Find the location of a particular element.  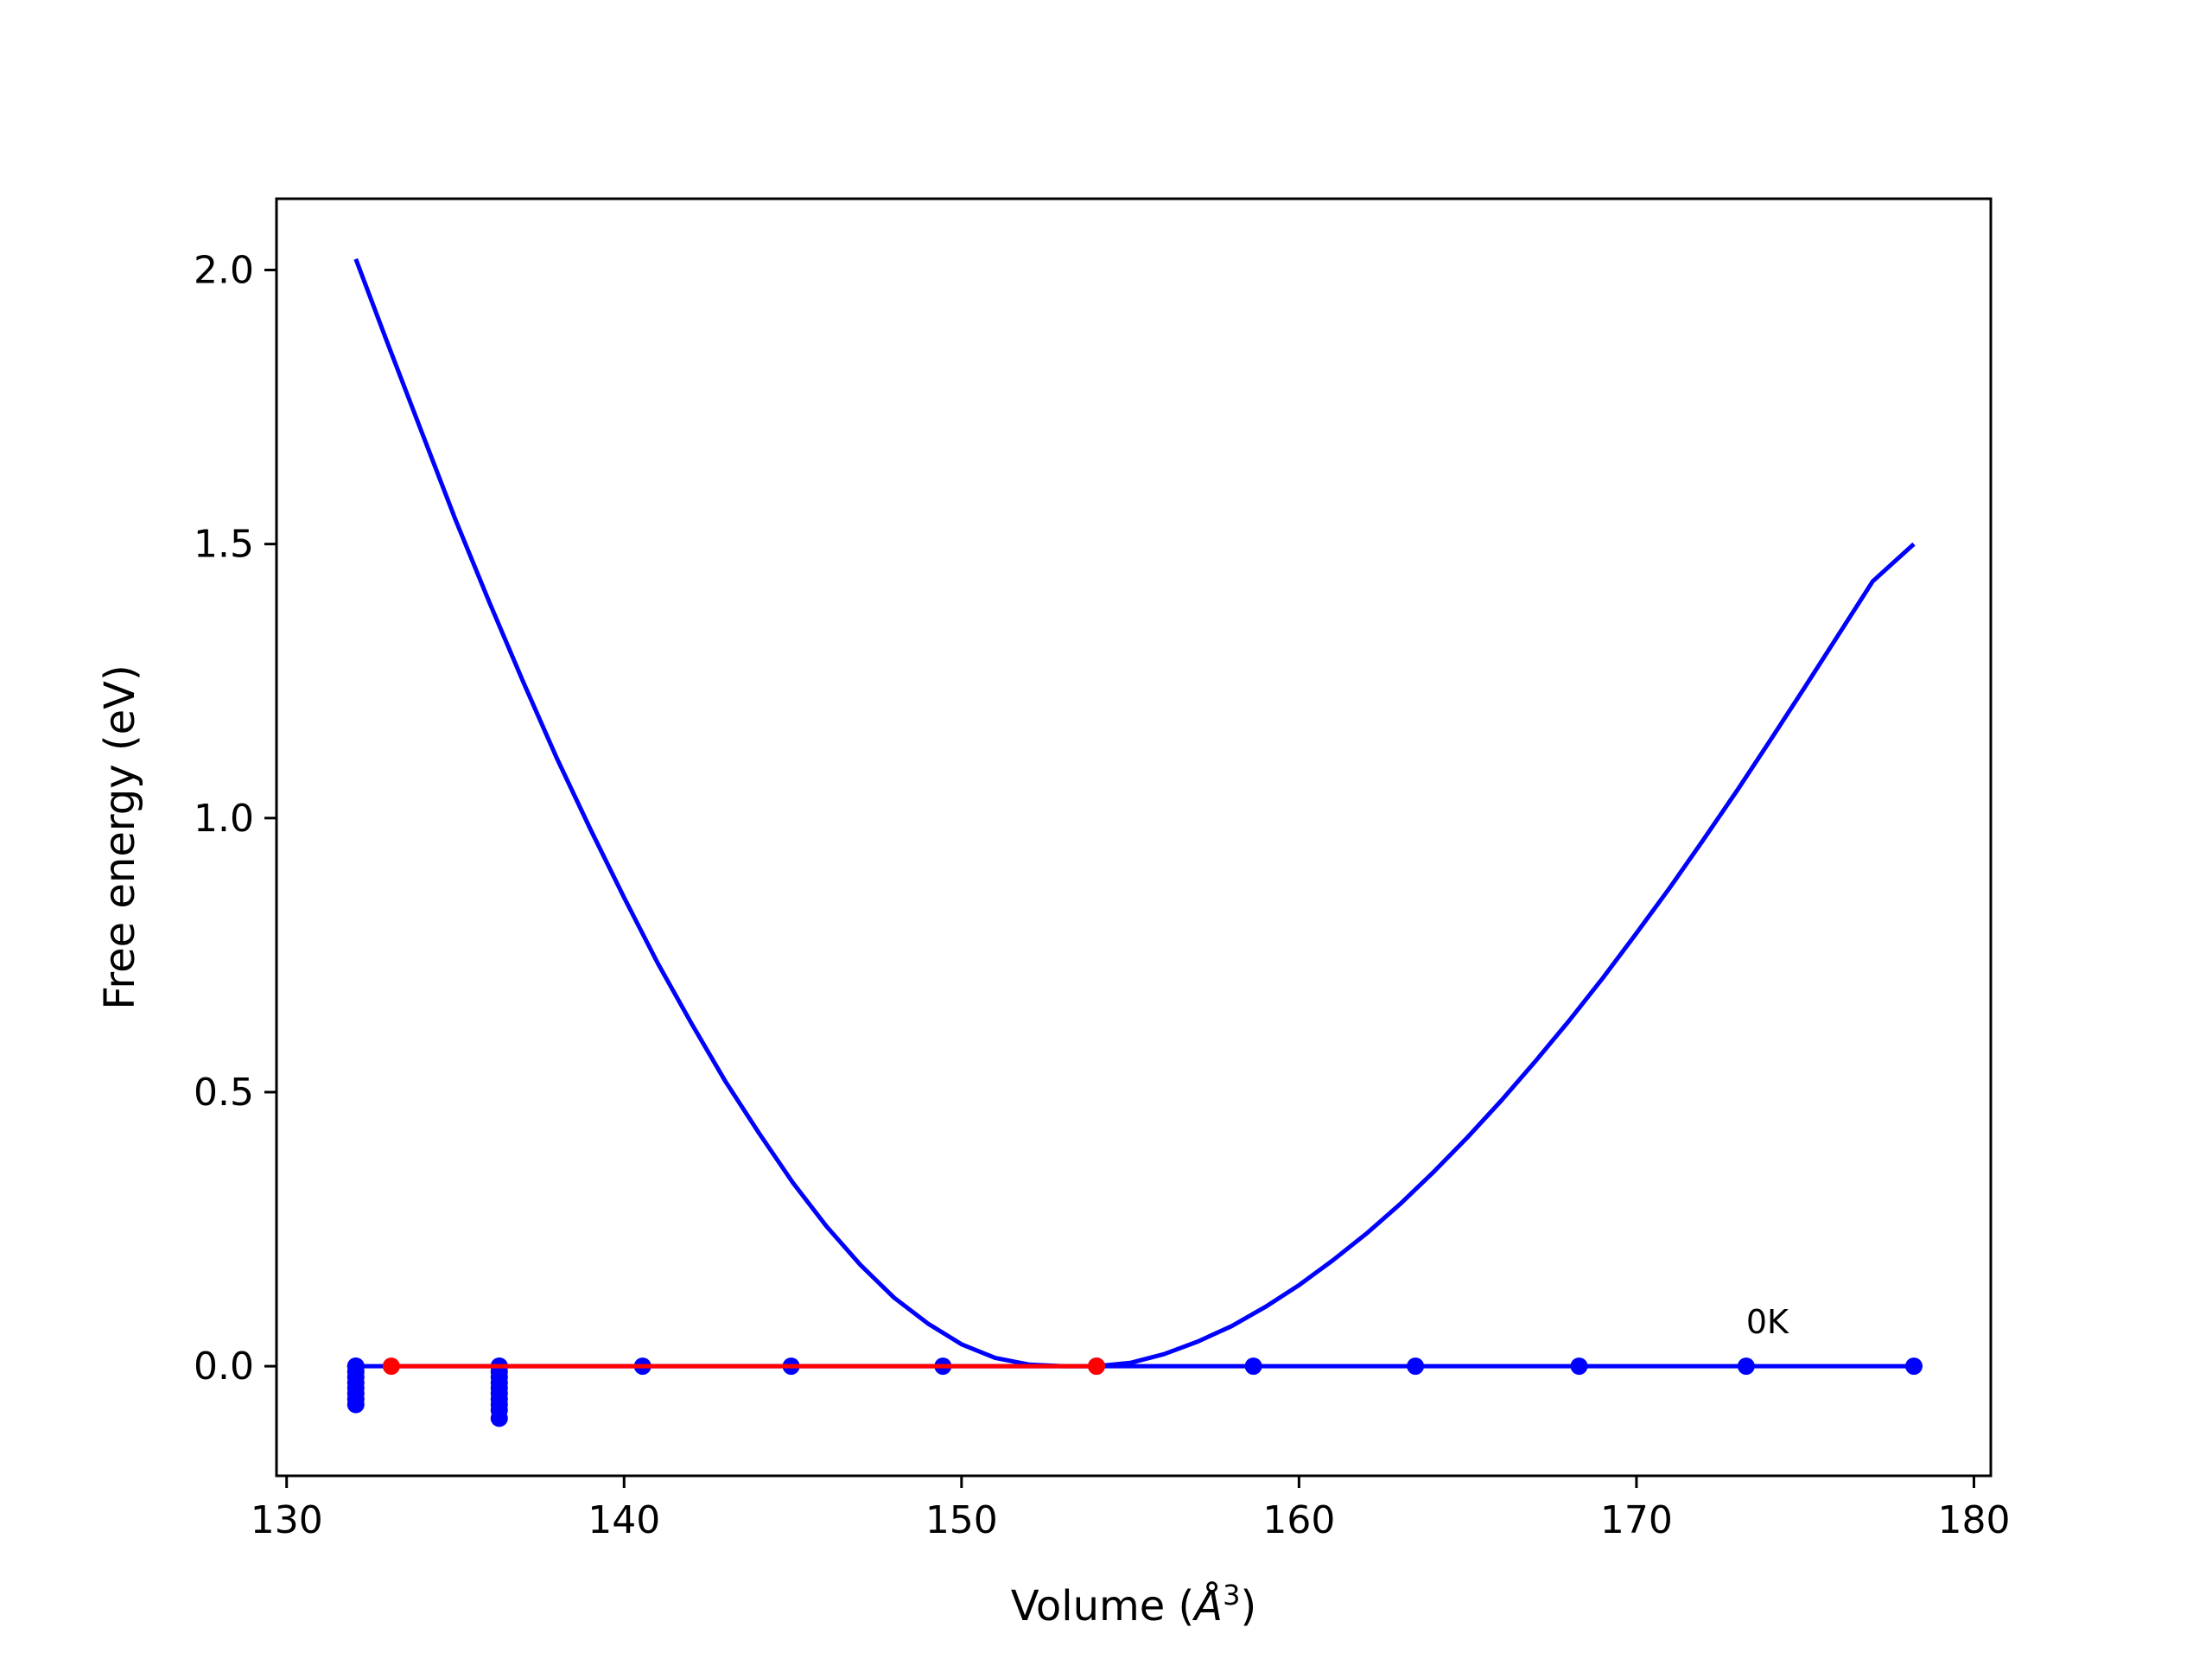

x-tick-label: 140 is located at coordinates (624, 1520).